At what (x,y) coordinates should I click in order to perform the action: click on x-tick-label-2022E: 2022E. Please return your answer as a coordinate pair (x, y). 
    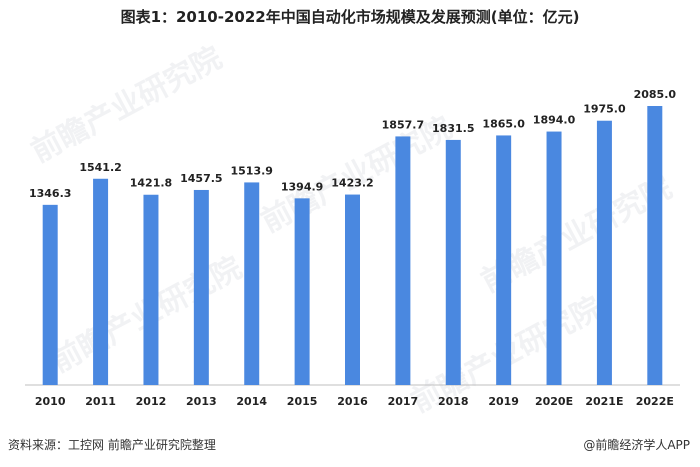
    Looking at the image, I should click on (655, 401).